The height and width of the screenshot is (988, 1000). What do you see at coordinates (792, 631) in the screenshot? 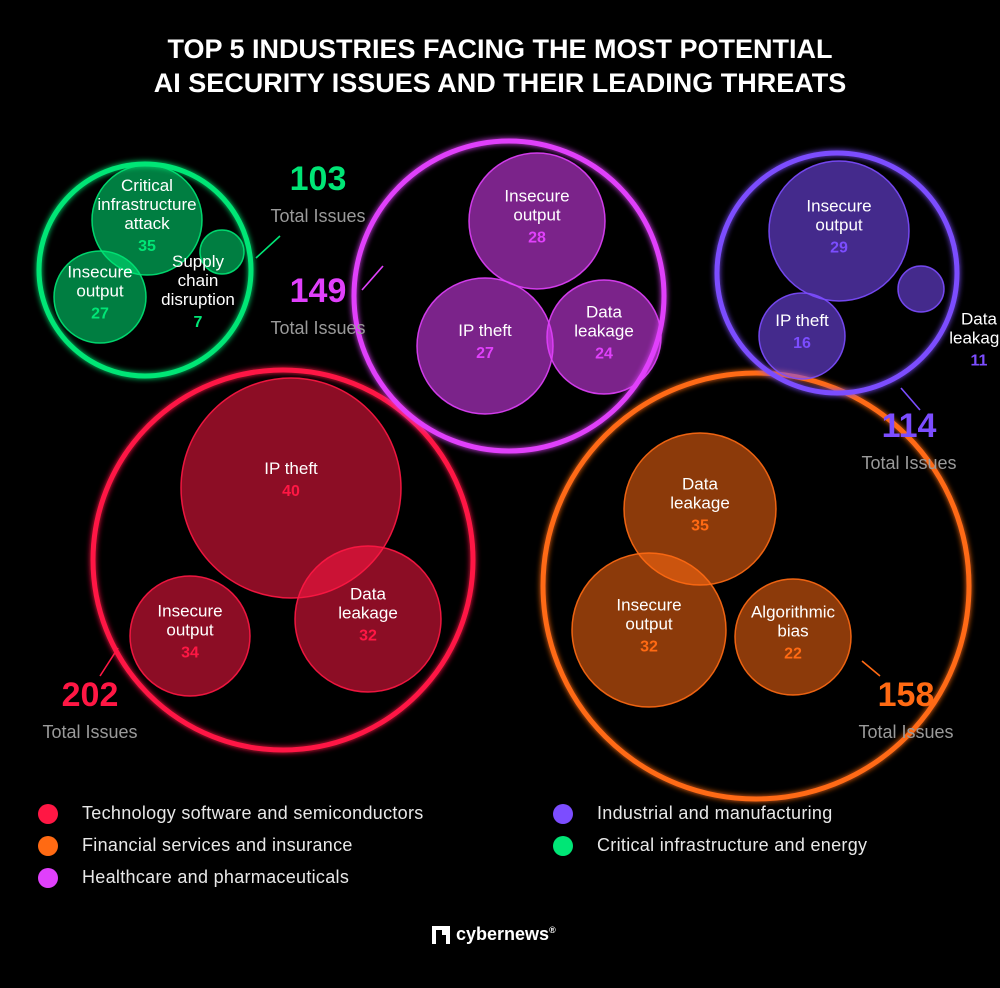
I see `threat-label: bias` at bounding box center [792, 631].